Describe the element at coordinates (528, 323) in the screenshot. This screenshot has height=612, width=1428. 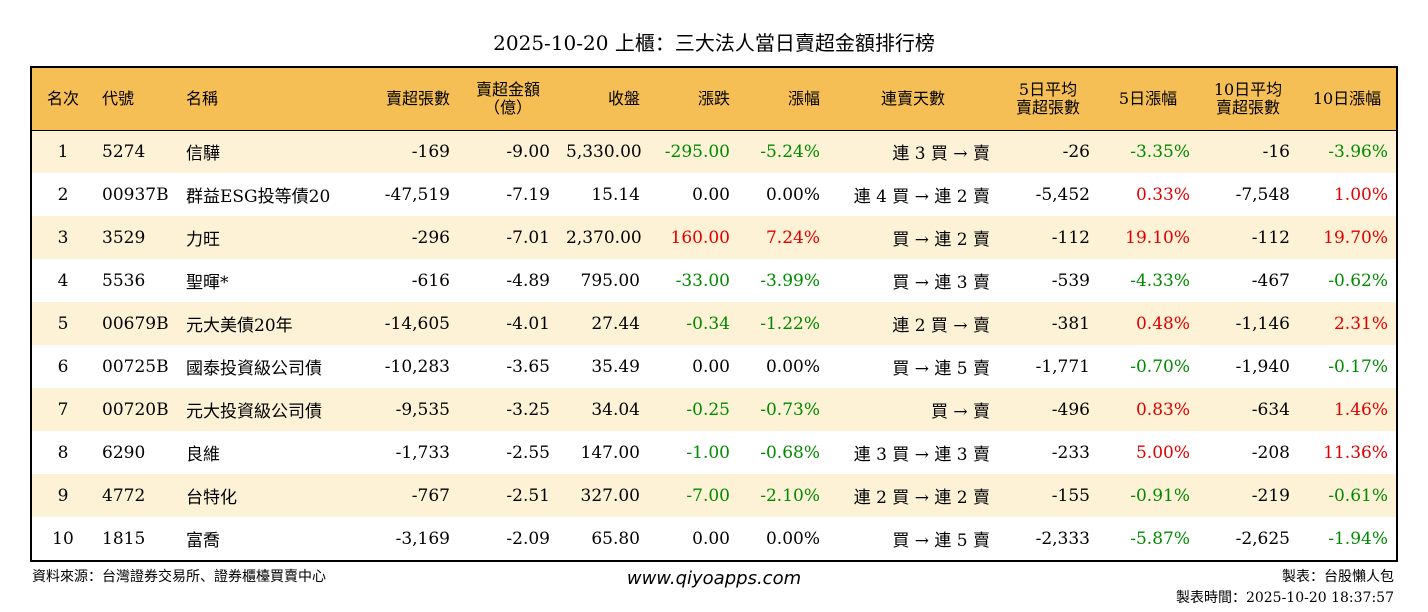
I see `cell-sell-amount: -4.01` at that location.